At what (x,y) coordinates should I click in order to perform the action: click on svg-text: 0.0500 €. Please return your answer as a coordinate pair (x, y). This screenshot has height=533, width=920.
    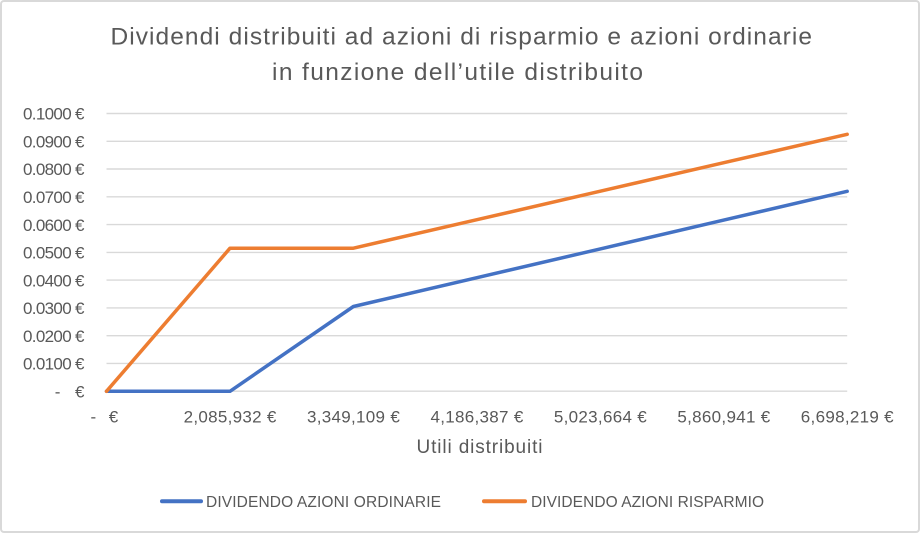
    Looking at the image, I should click on (54, 253).